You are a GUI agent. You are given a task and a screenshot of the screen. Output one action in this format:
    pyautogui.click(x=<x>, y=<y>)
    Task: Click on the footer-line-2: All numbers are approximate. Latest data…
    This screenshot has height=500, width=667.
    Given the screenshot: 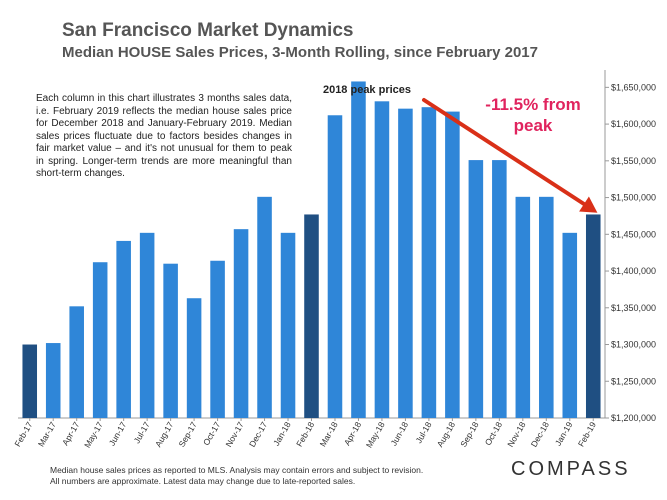 What is the action you would take?
    pyautogui.click(x=203, y=481)
    